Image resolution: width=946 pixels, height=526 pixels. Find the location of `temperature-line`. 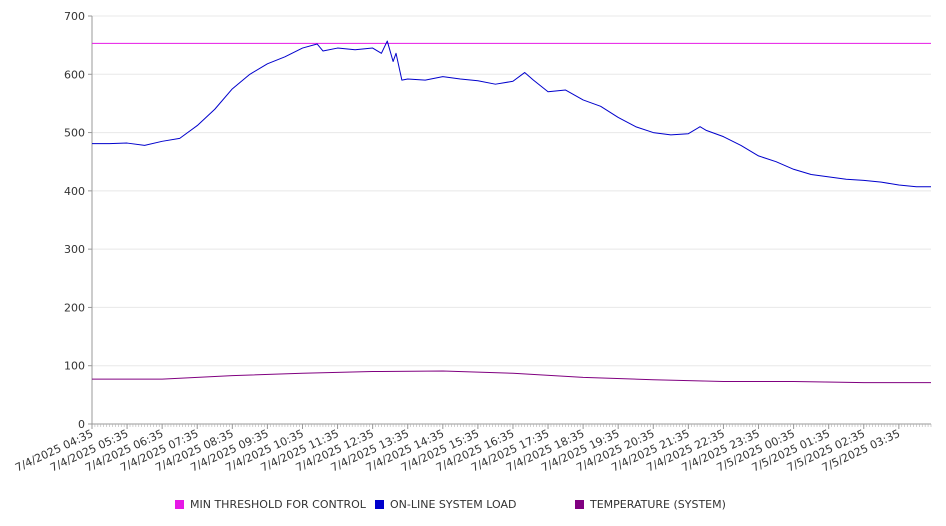

temperature-line is located at coordinates (511, 377).